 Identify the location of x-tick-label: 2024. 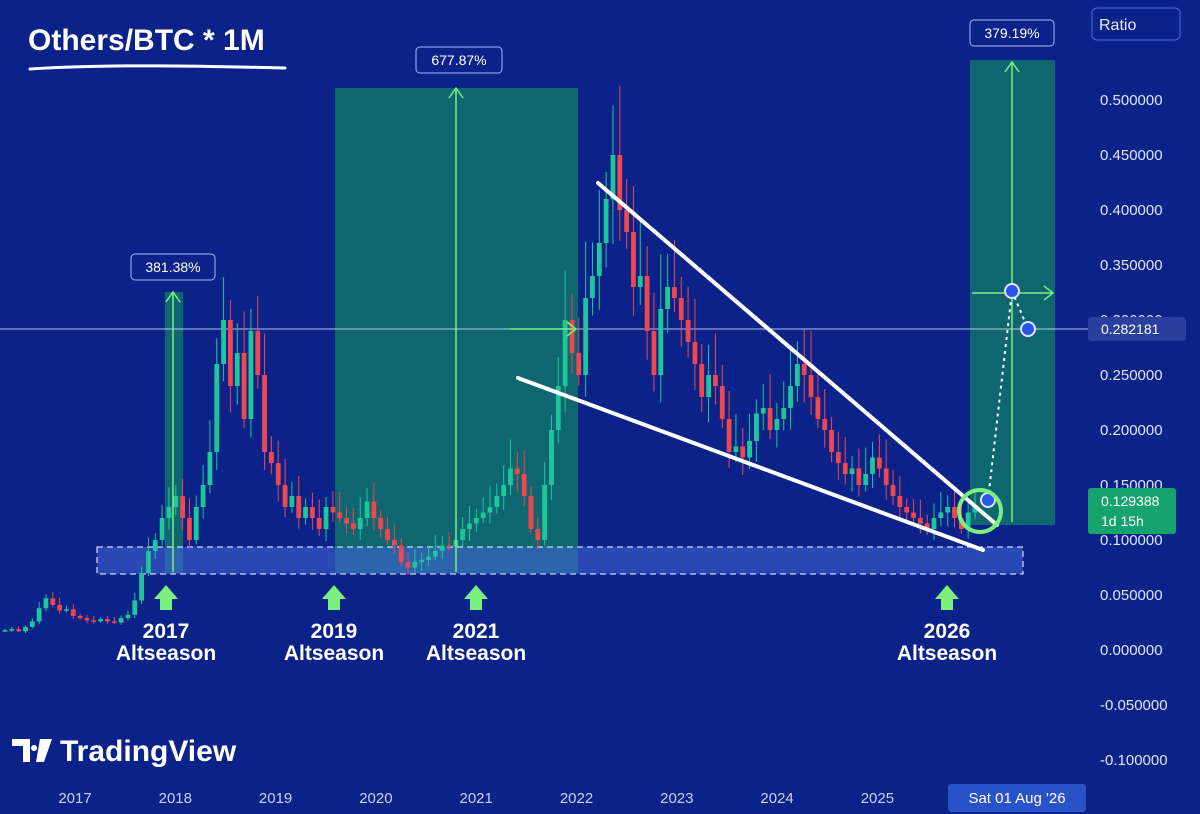
(776, 798).